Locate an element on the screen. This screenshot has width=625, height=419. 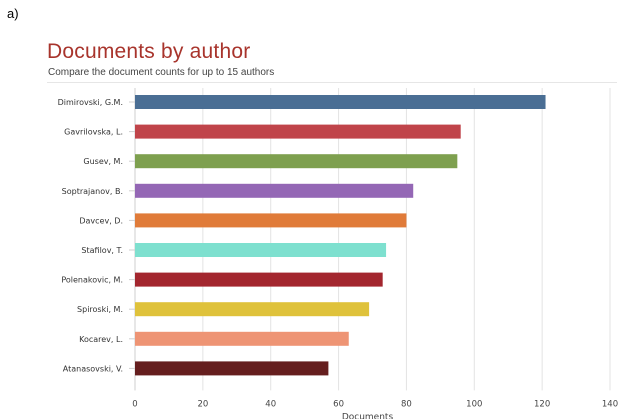
y-tick-label: Spiroski, M. is located at coordinates (100, 309).